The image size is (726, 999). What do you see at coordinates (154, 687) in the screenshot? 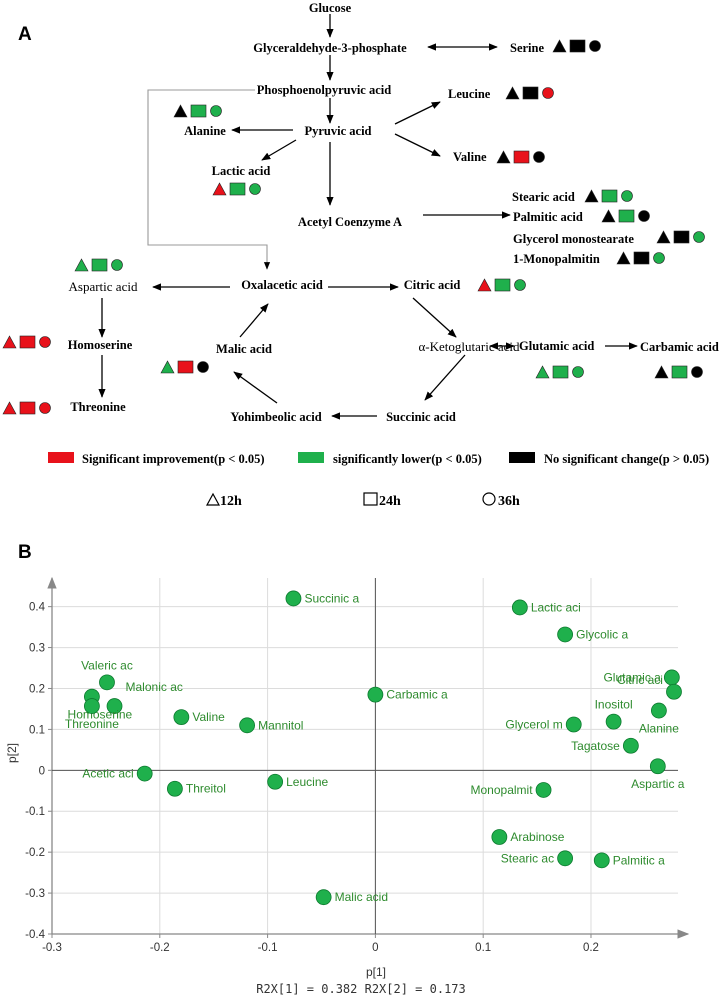
I see `point-label: Malonic ac` at bounding box center [154, 687].